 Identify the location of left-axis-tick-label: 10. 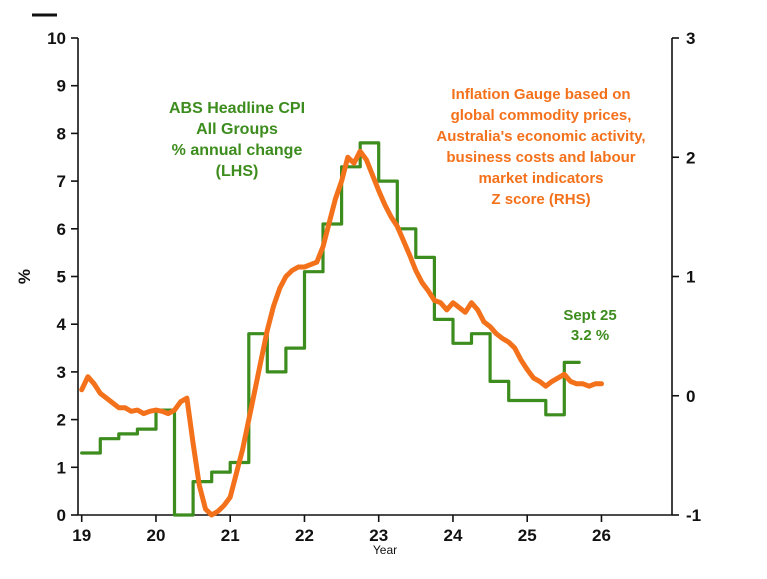
(56, 38).